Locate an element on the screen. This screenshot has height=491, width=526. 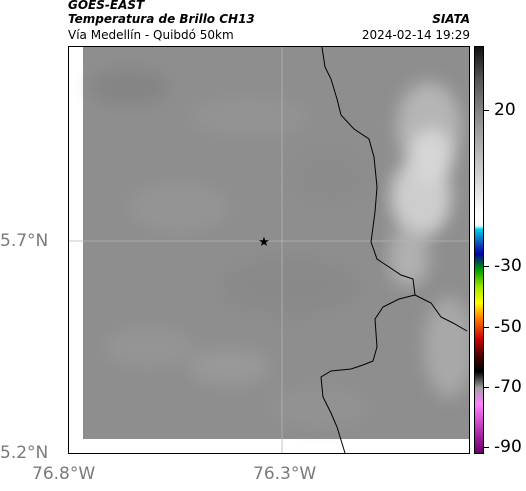
colorbar-label--50: -50 is located at coordinates (508, 327).